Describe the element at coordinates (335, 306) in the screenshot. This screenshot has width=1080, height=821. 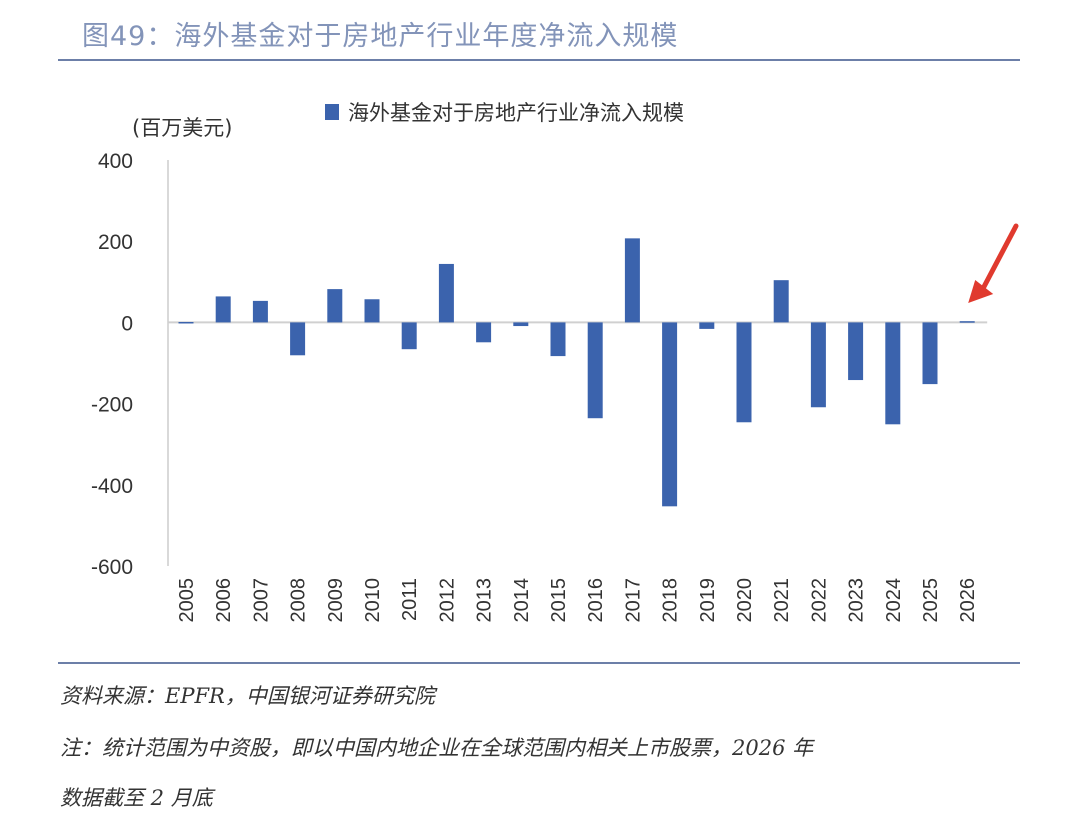
I see `bar-2009` at that location.